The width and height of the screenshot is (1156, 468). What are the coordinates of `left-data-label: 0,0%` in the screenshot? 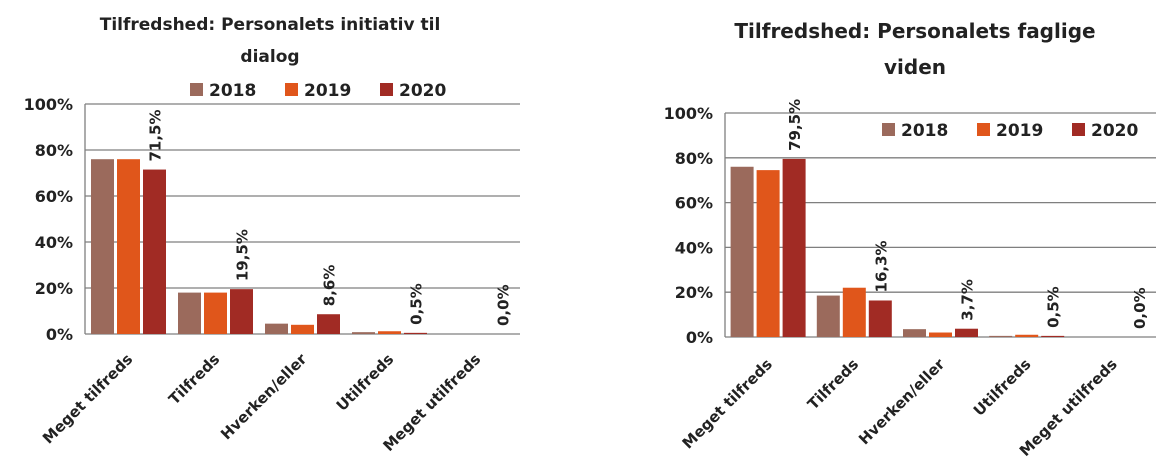 It's located at (504, 305).